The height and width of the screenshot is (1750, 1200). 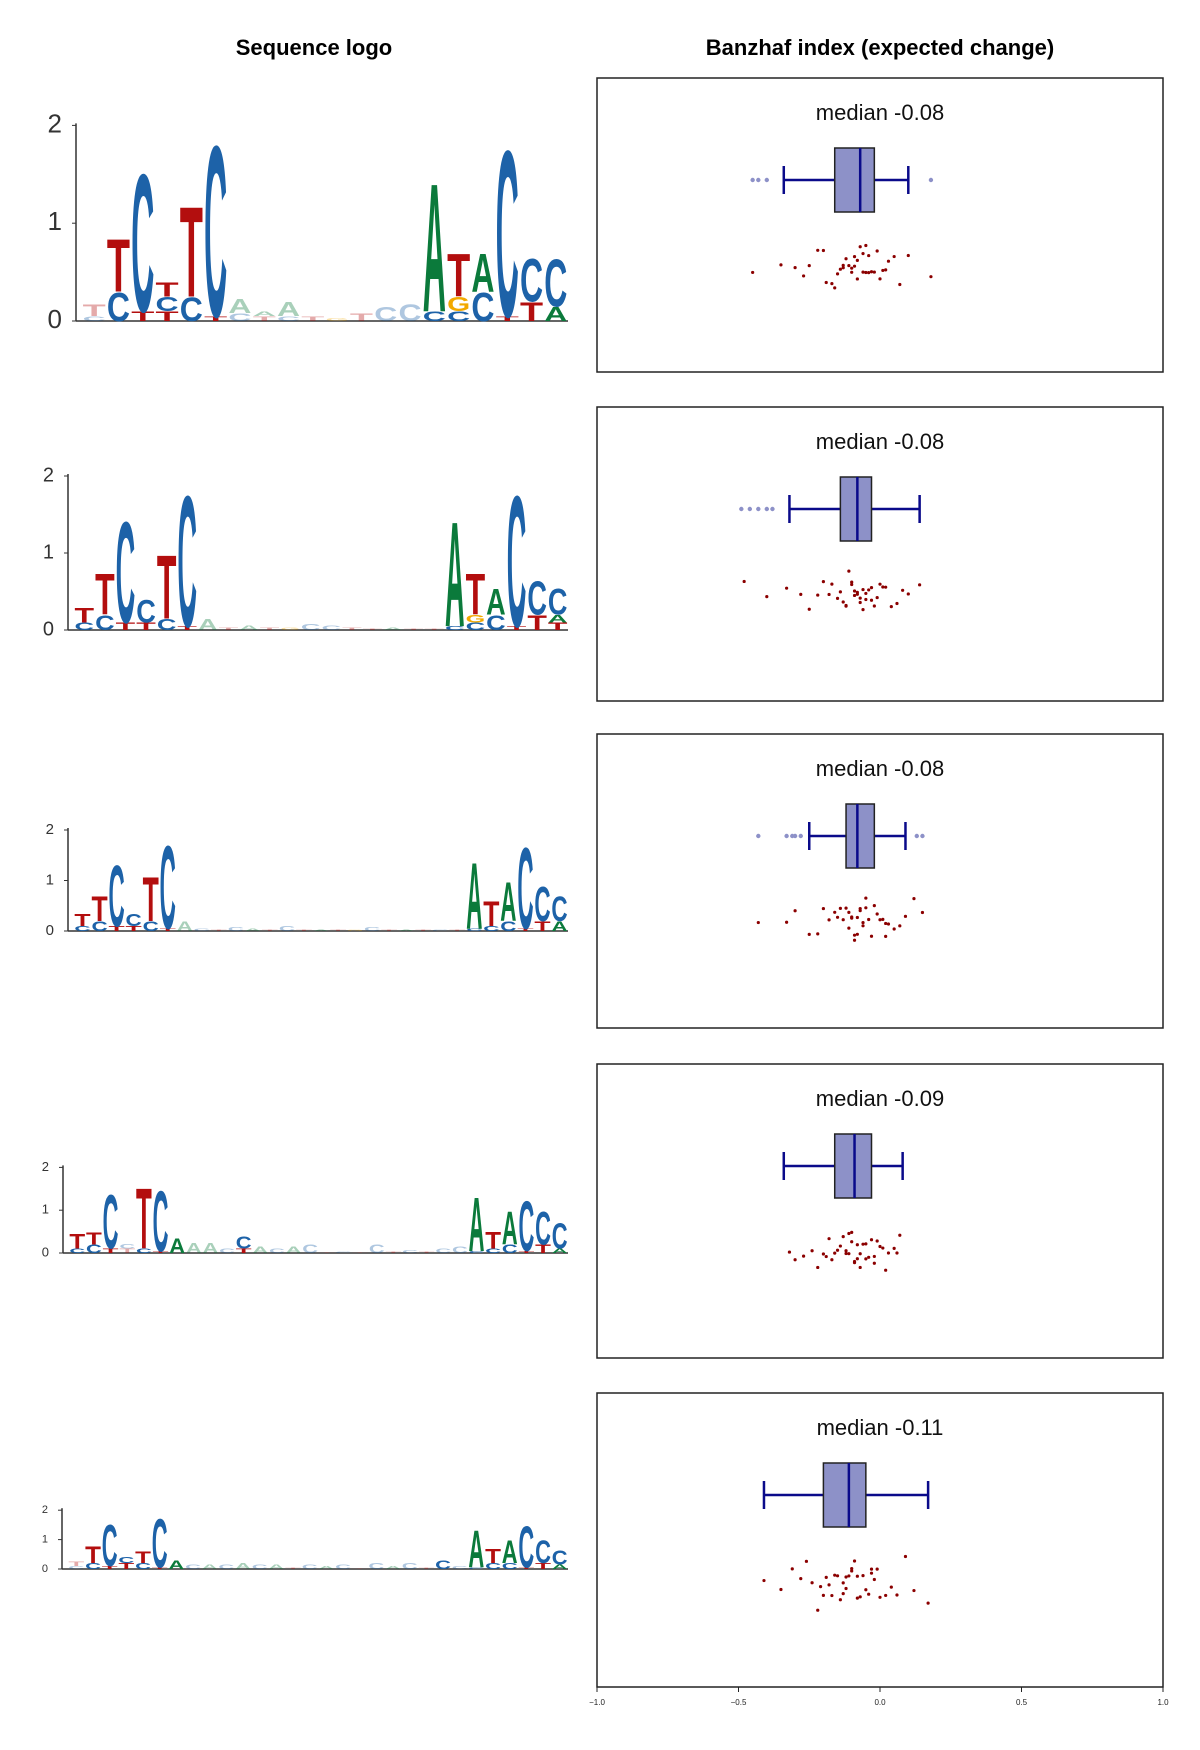 I want to click on outlier, so click(x=758, y=836).